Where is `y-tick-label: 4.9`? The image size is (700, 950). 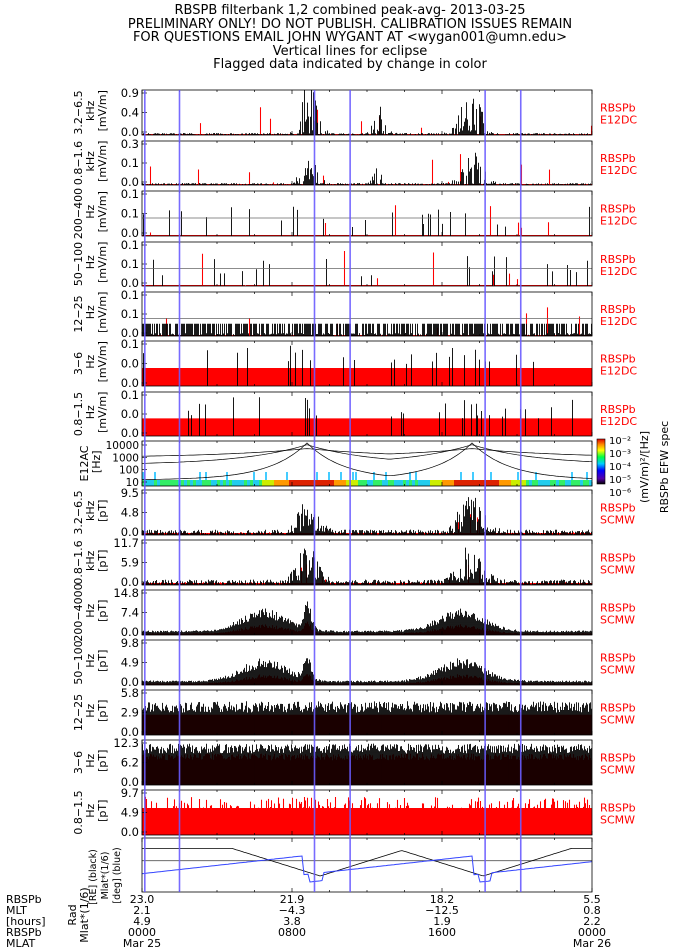
y-tick-label: 4.9 is located at coordinates (130, 813).